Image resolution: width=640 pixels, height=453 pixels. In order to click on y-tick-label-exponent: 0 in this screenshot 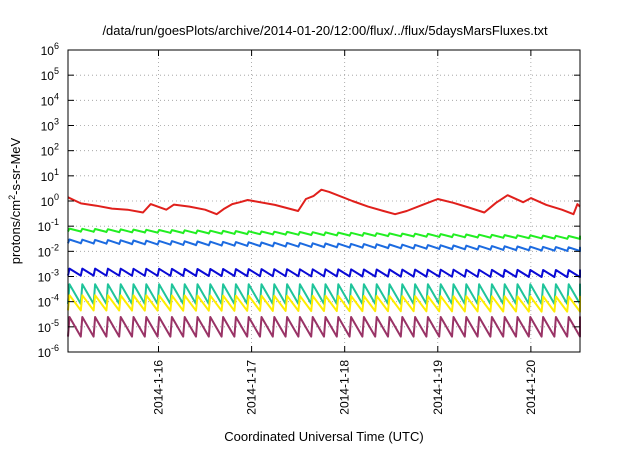, I will do `click(56, 197)`.